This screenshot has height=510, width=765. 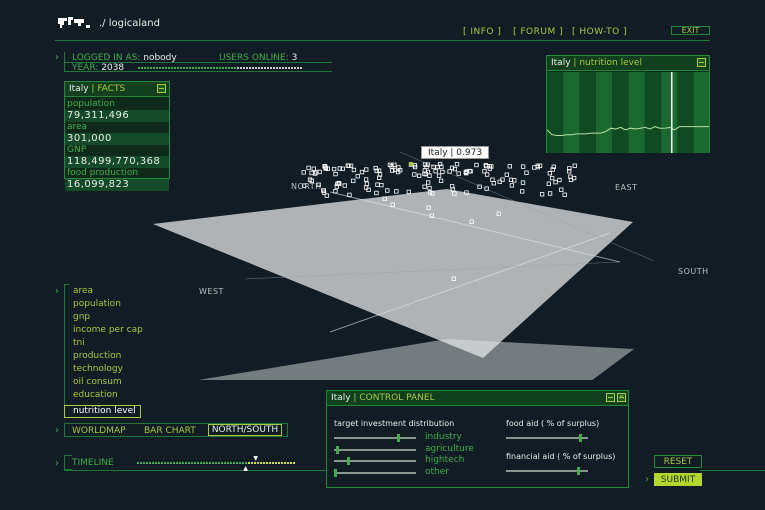 What do you see at coordinates (245, 430) in the screenshot?
I see `tab-northsouth: NORTH/SOUTH` at bounding box center [245, 430].